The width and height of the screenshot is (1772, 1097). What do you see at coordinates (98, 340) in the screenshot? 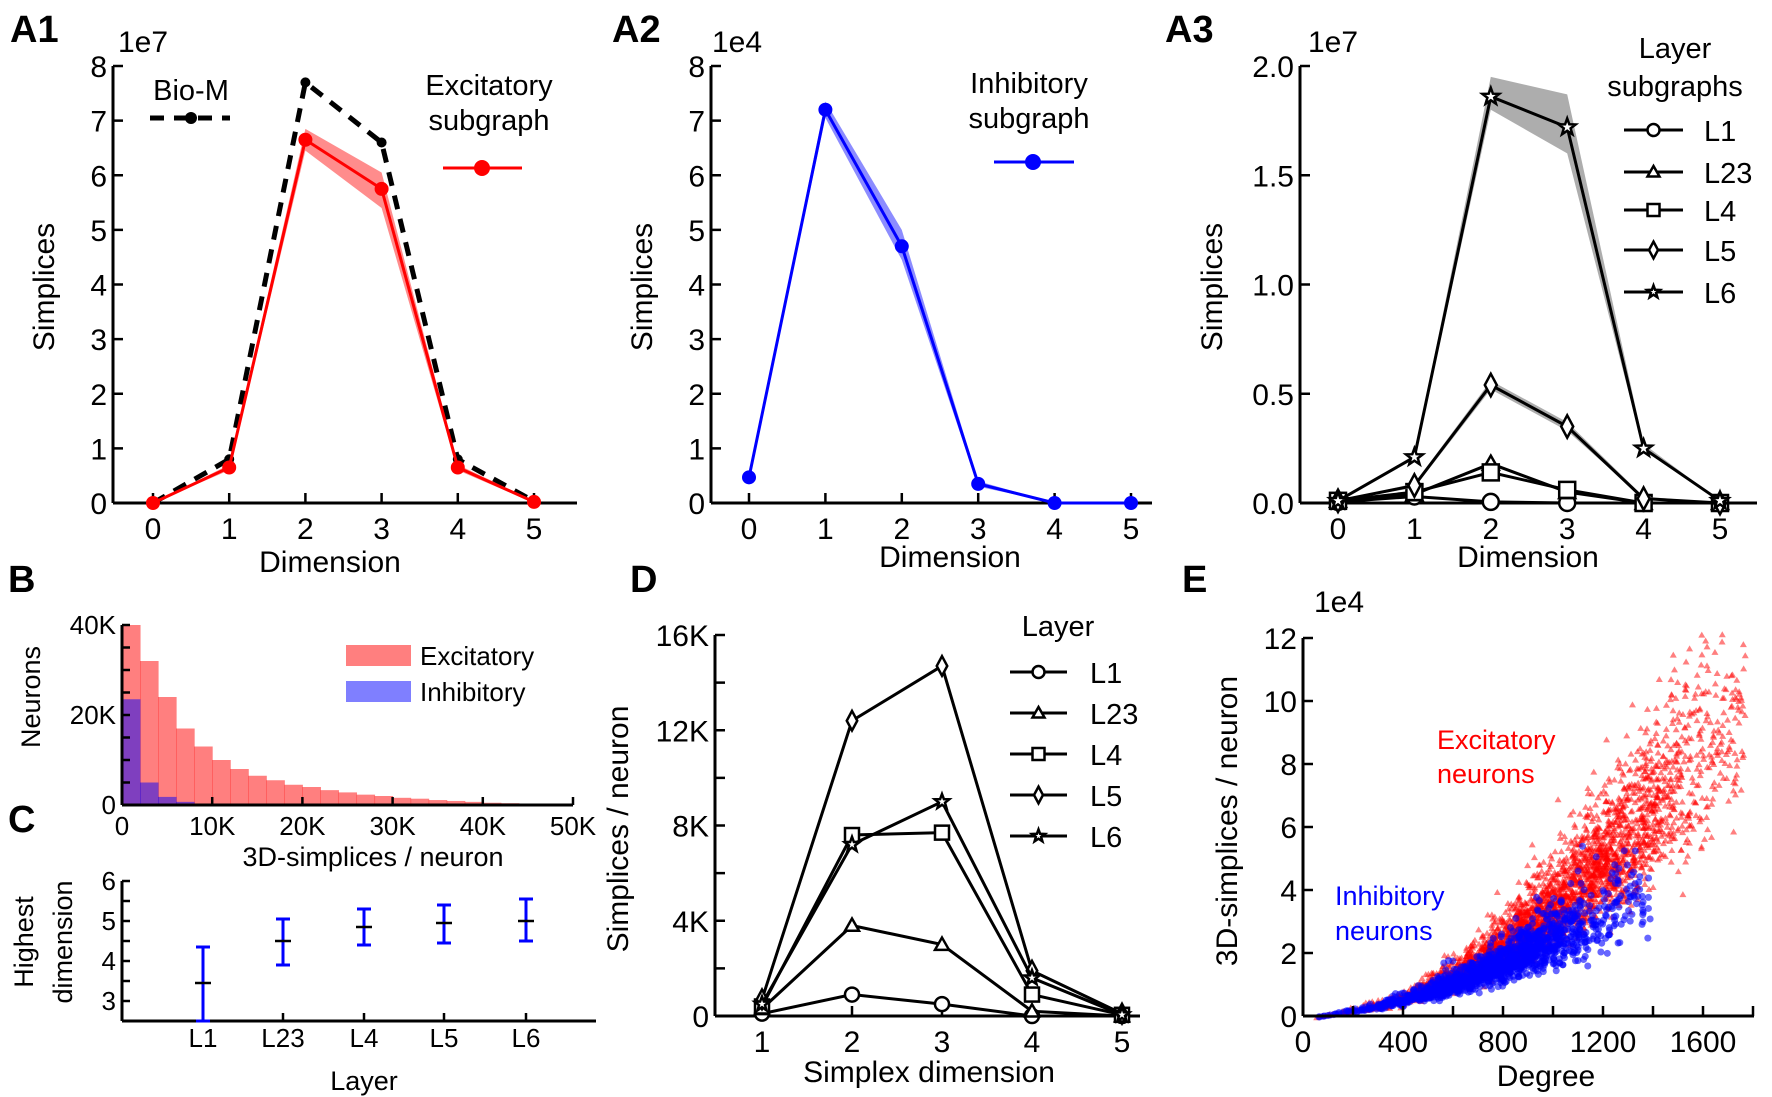
I see `y-tick-label: 3` at bounding box center [98, 340].